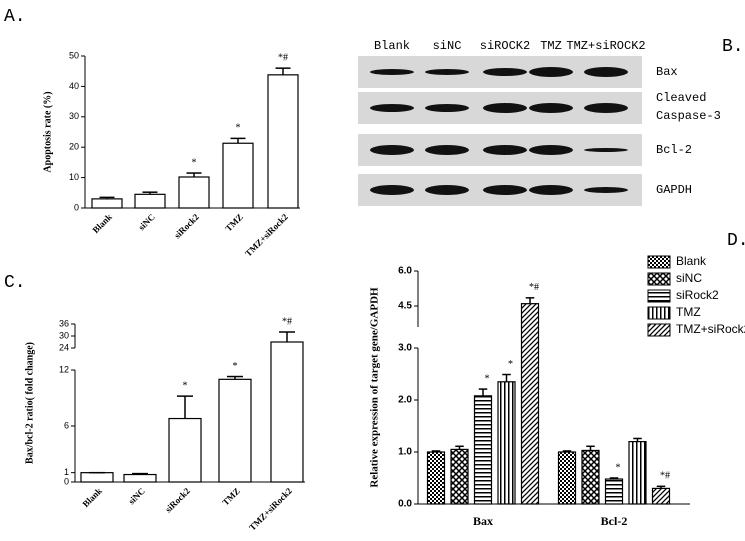 This screenshot has height=541, width=745. Describe the element at coordinates (688, 312) in the screenshot. I see `legend-label: TMZ` at that location.